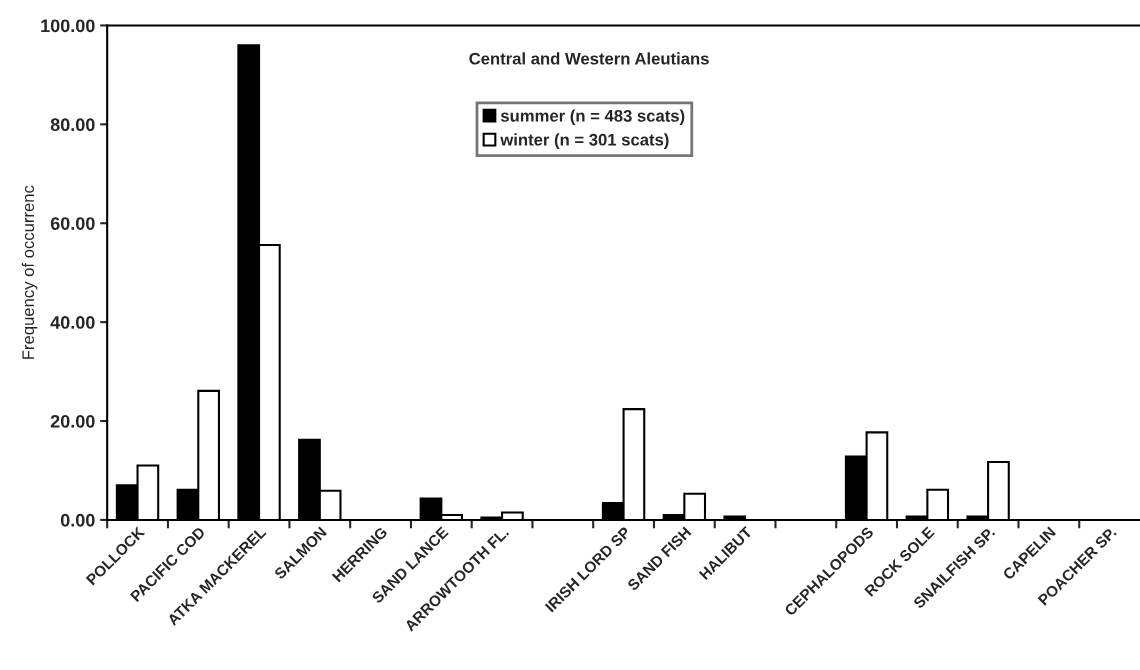 This screenshot has width=1140, height=670. What do you see at coordinates (72, 223) in the screenshot?
I see `y-tick-label: 60.00` at bounding box center [72, 223].